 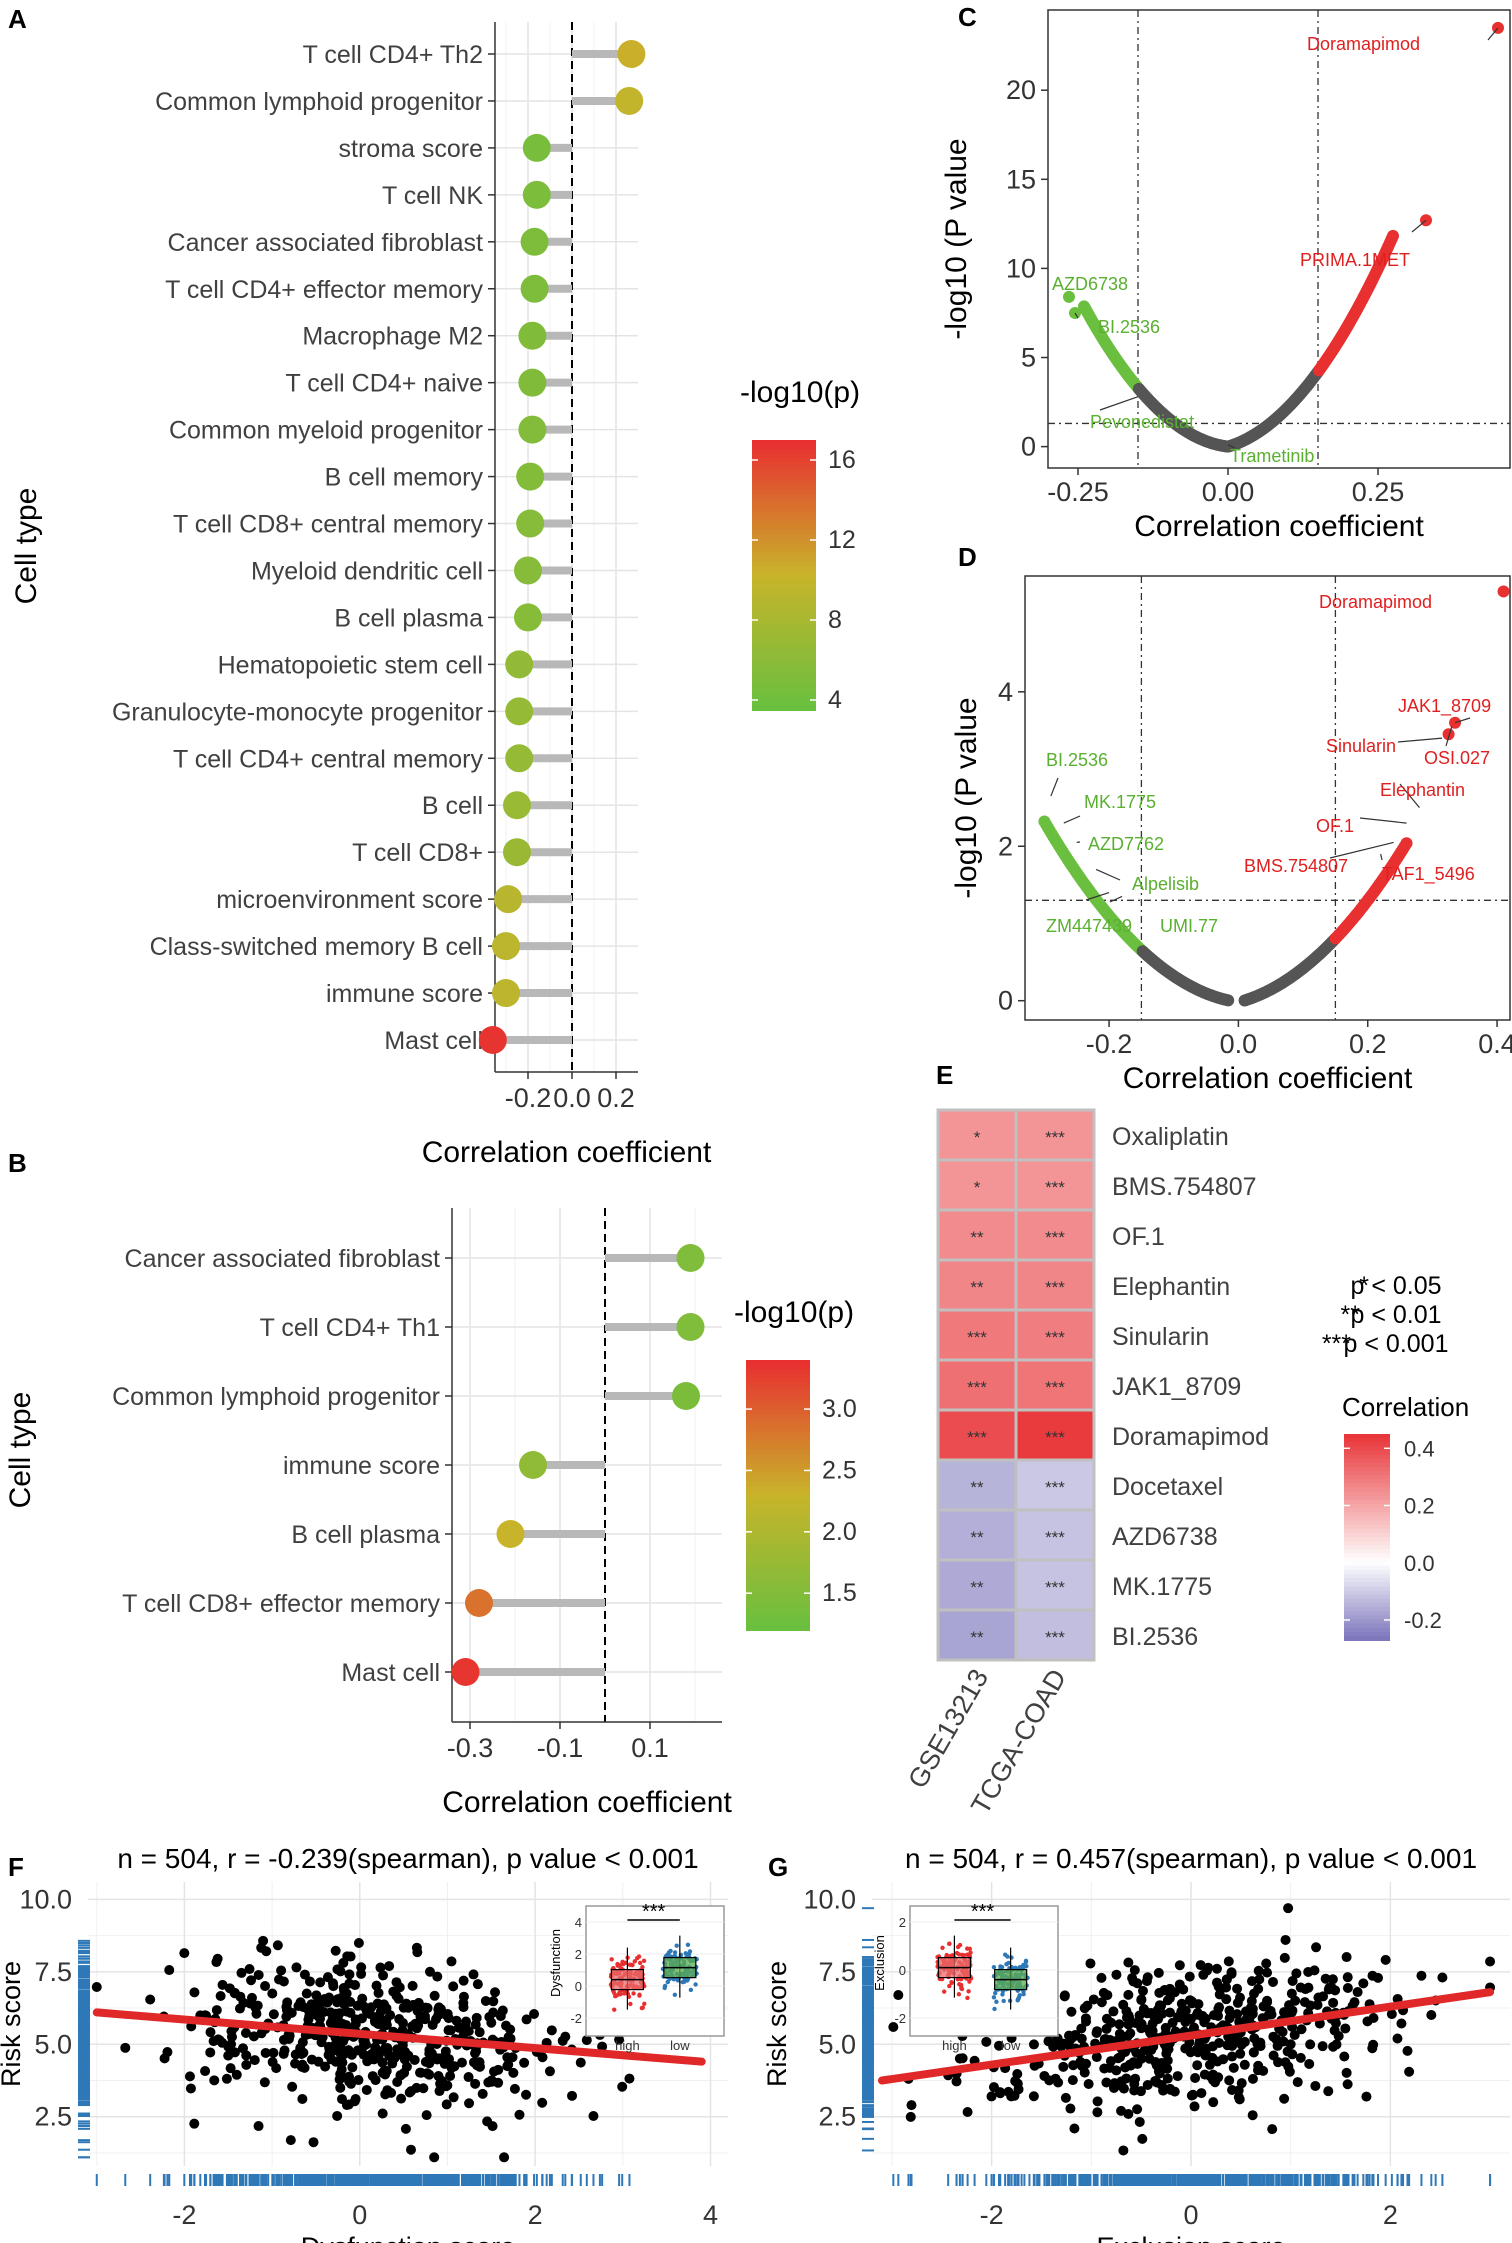 I want to click on y-tick-label: 2, so click(x=1005, y=846).